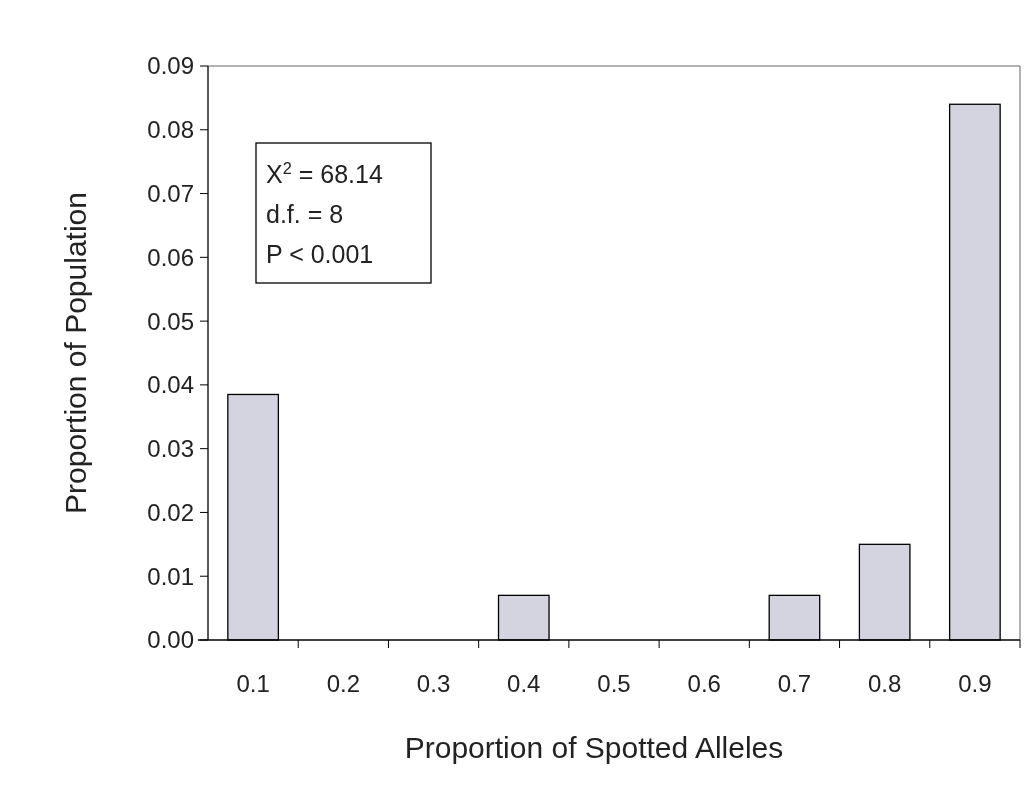 This screenshot has height=793, width=1030. Describe the element at coordinates (324, 173) in the screenshot. I see `annotation: X$^{2}$ = 68.14` at that location.